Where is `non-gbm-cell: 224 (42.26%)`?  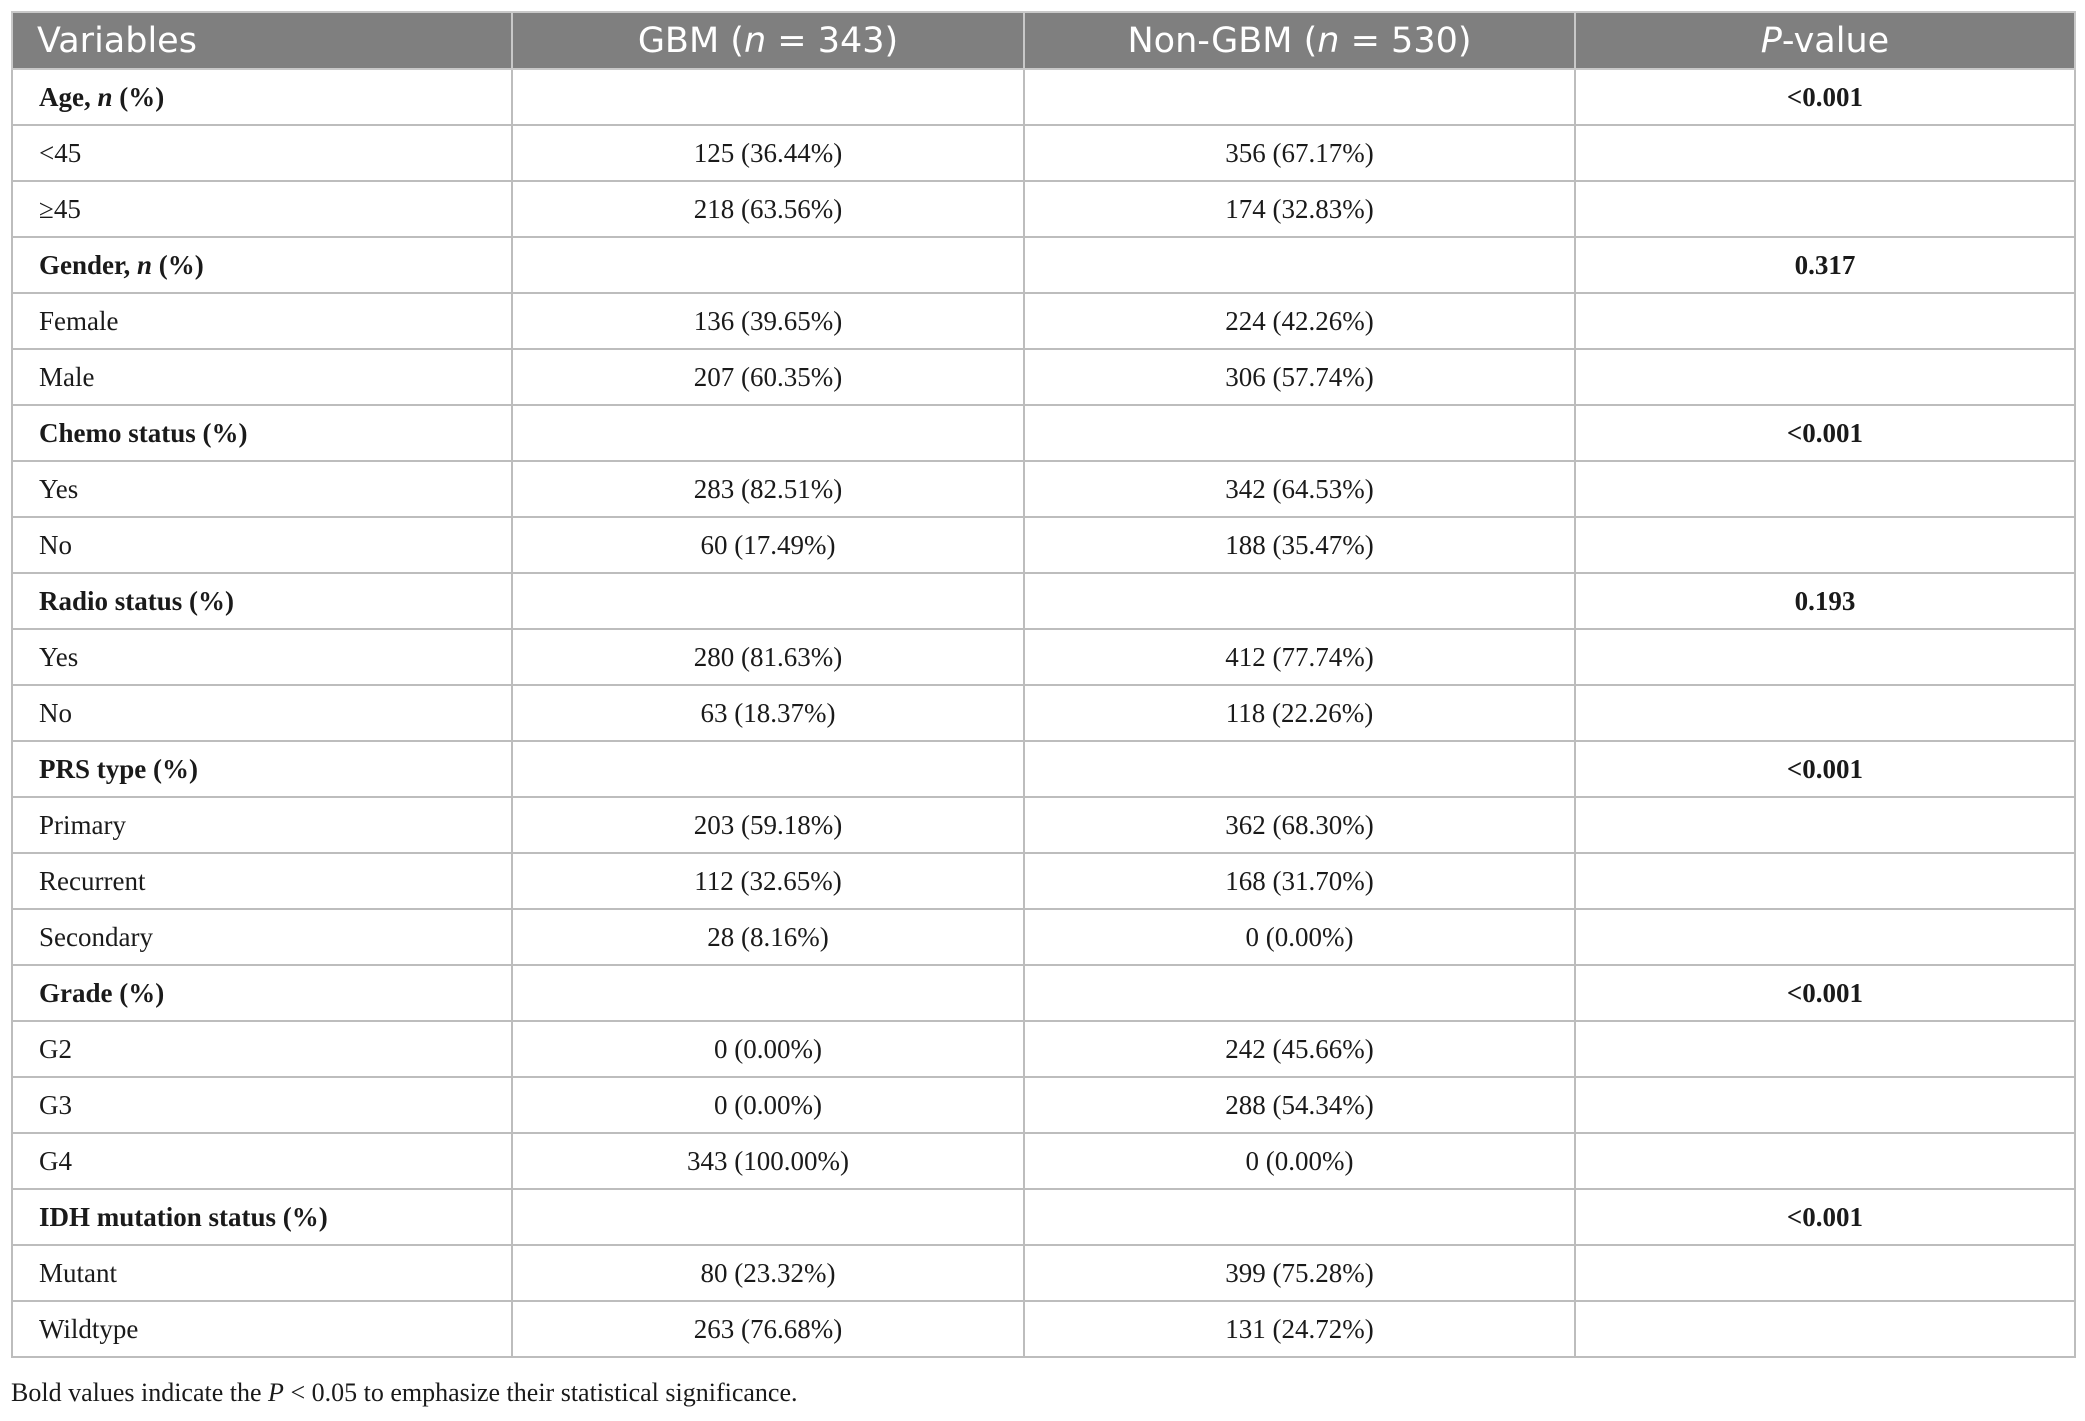
non-gbm-cell: 224 (42.26%) is located at coordinates (1299, 321).